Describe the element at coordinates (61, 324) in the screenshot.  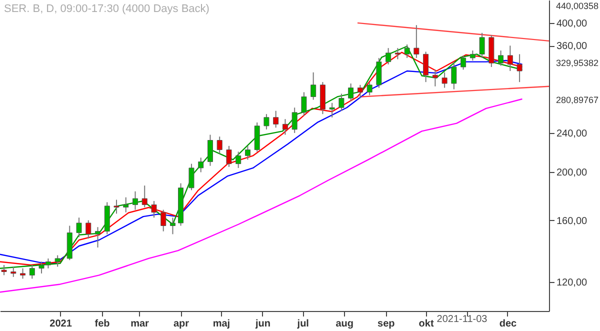
I see `x-tick-label: 2021` at that location.